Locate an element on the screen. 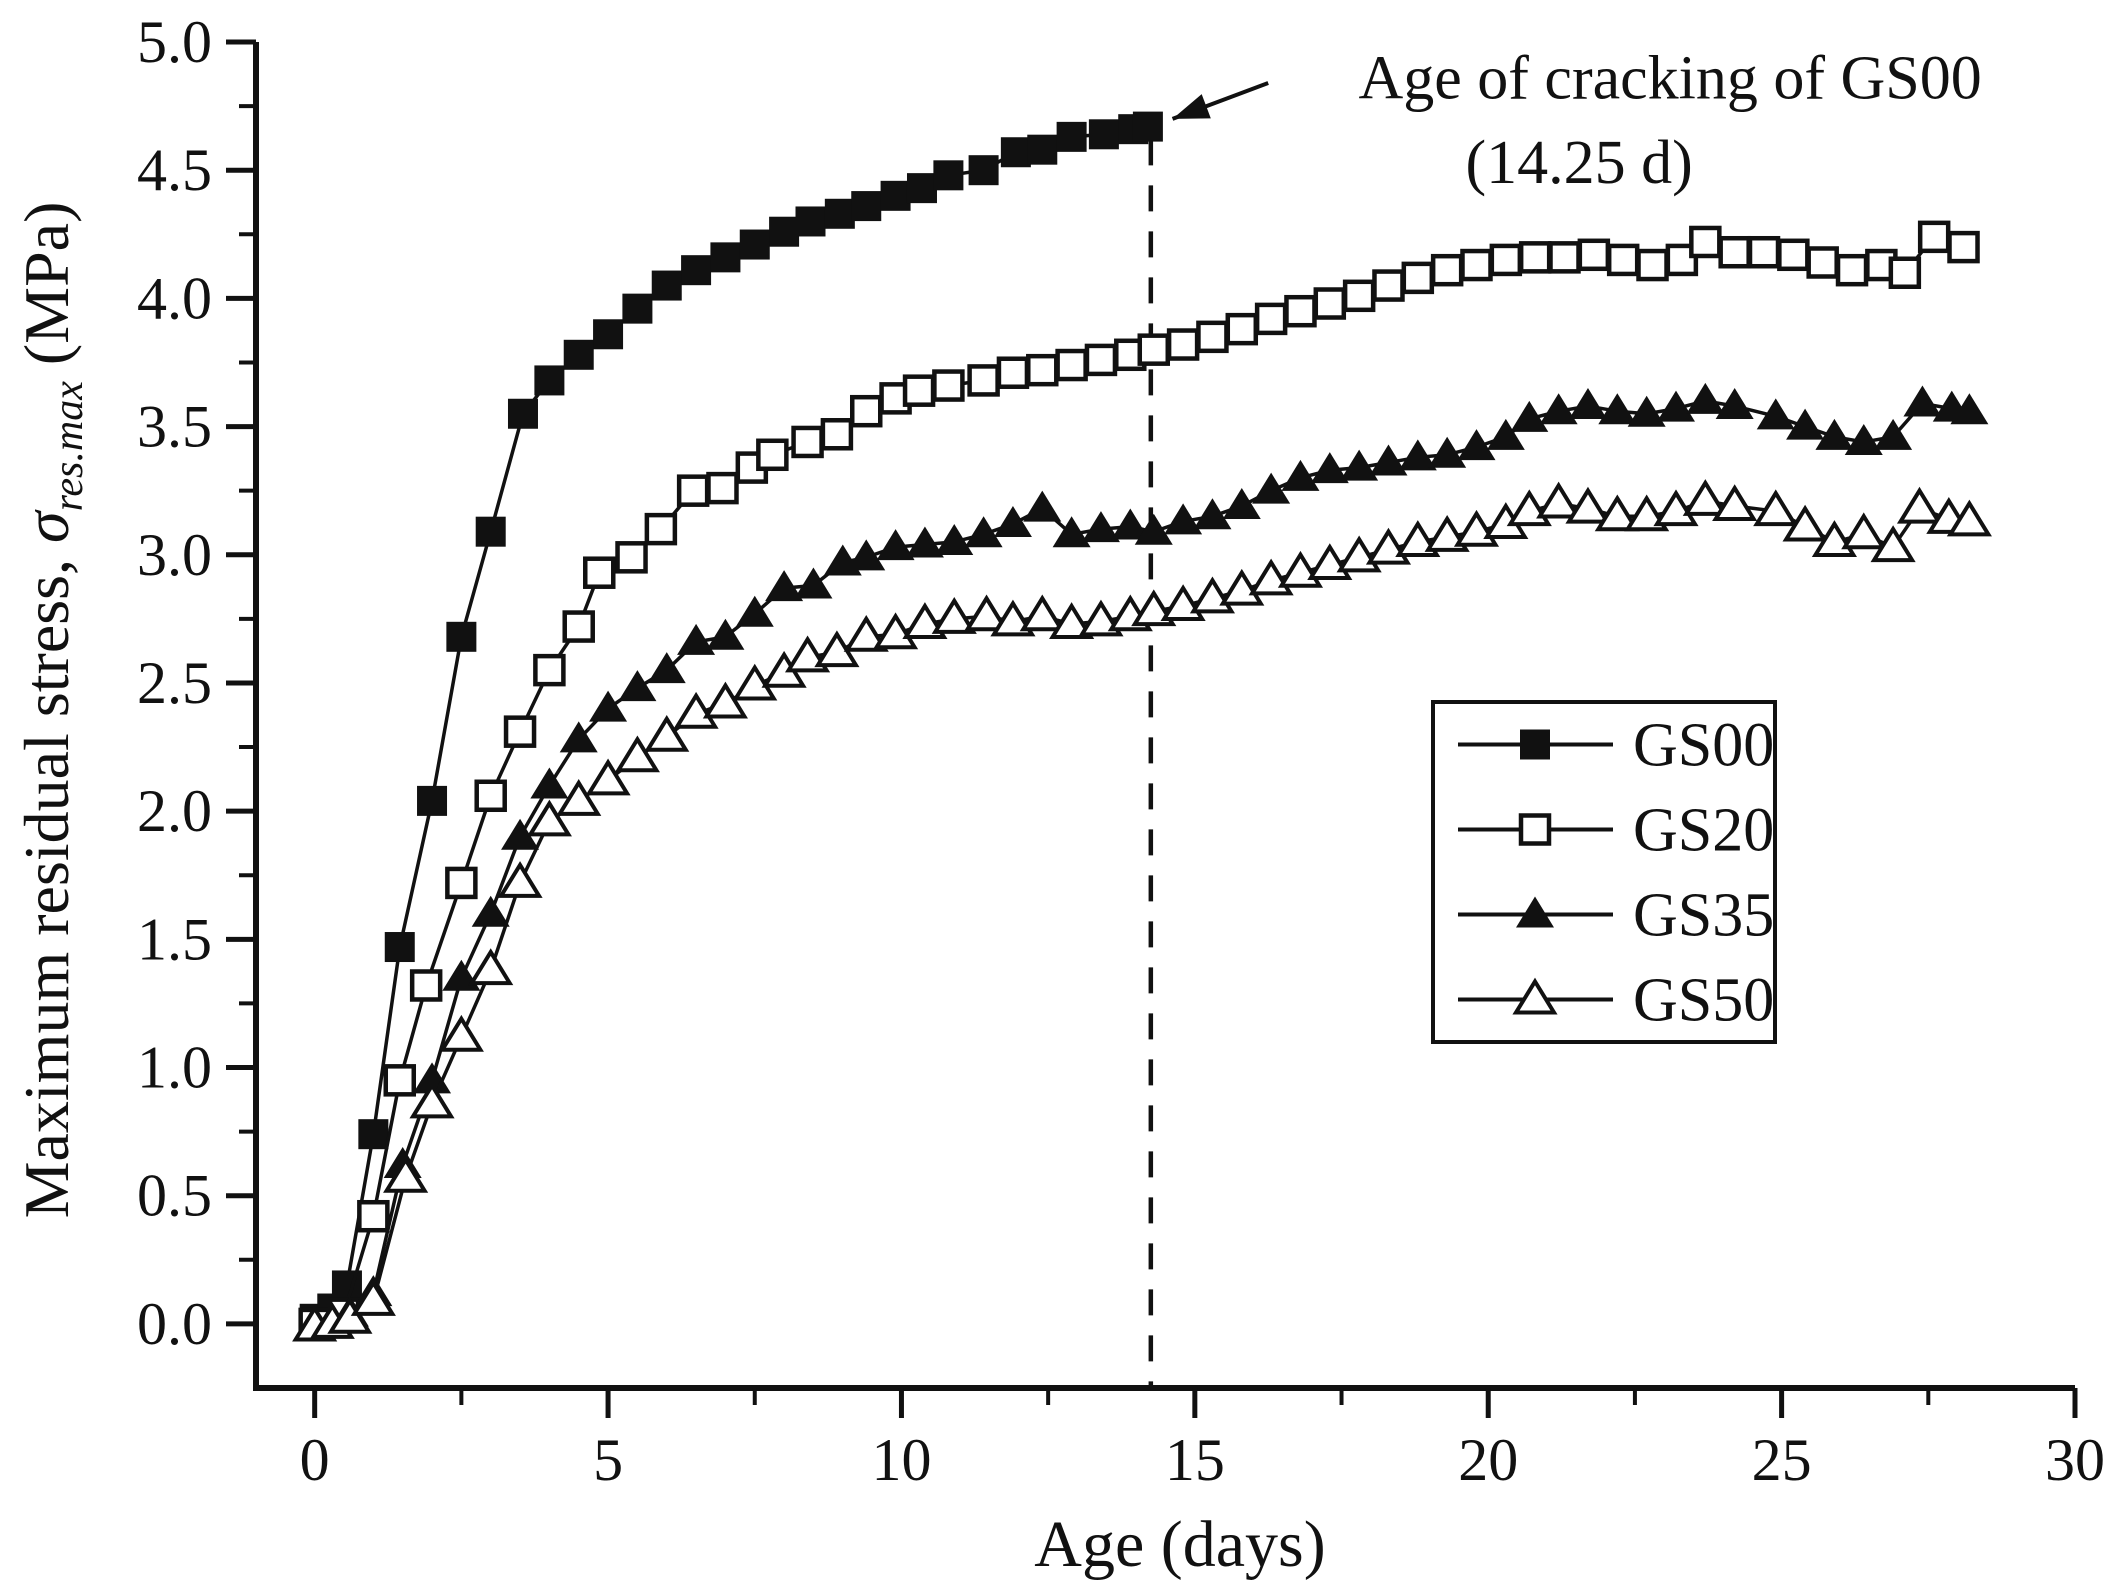 The image size is (2111, 1595). y-tick-label: 4.0 is located at coordinates (174, 298).